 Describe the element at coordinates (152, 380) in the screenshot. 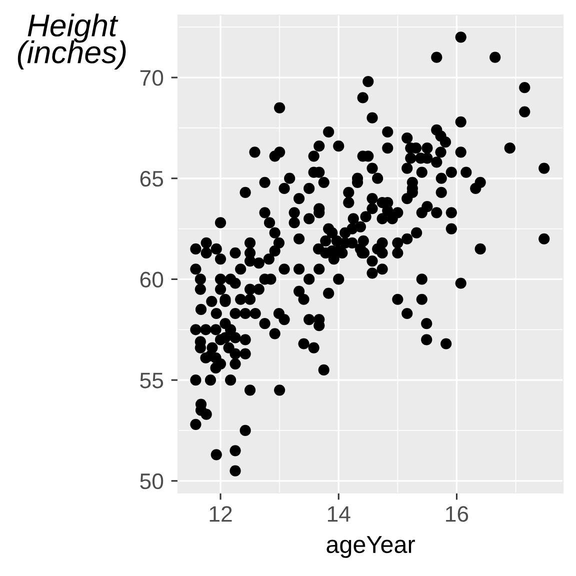

I see `y-tick-label: 55` at that location.